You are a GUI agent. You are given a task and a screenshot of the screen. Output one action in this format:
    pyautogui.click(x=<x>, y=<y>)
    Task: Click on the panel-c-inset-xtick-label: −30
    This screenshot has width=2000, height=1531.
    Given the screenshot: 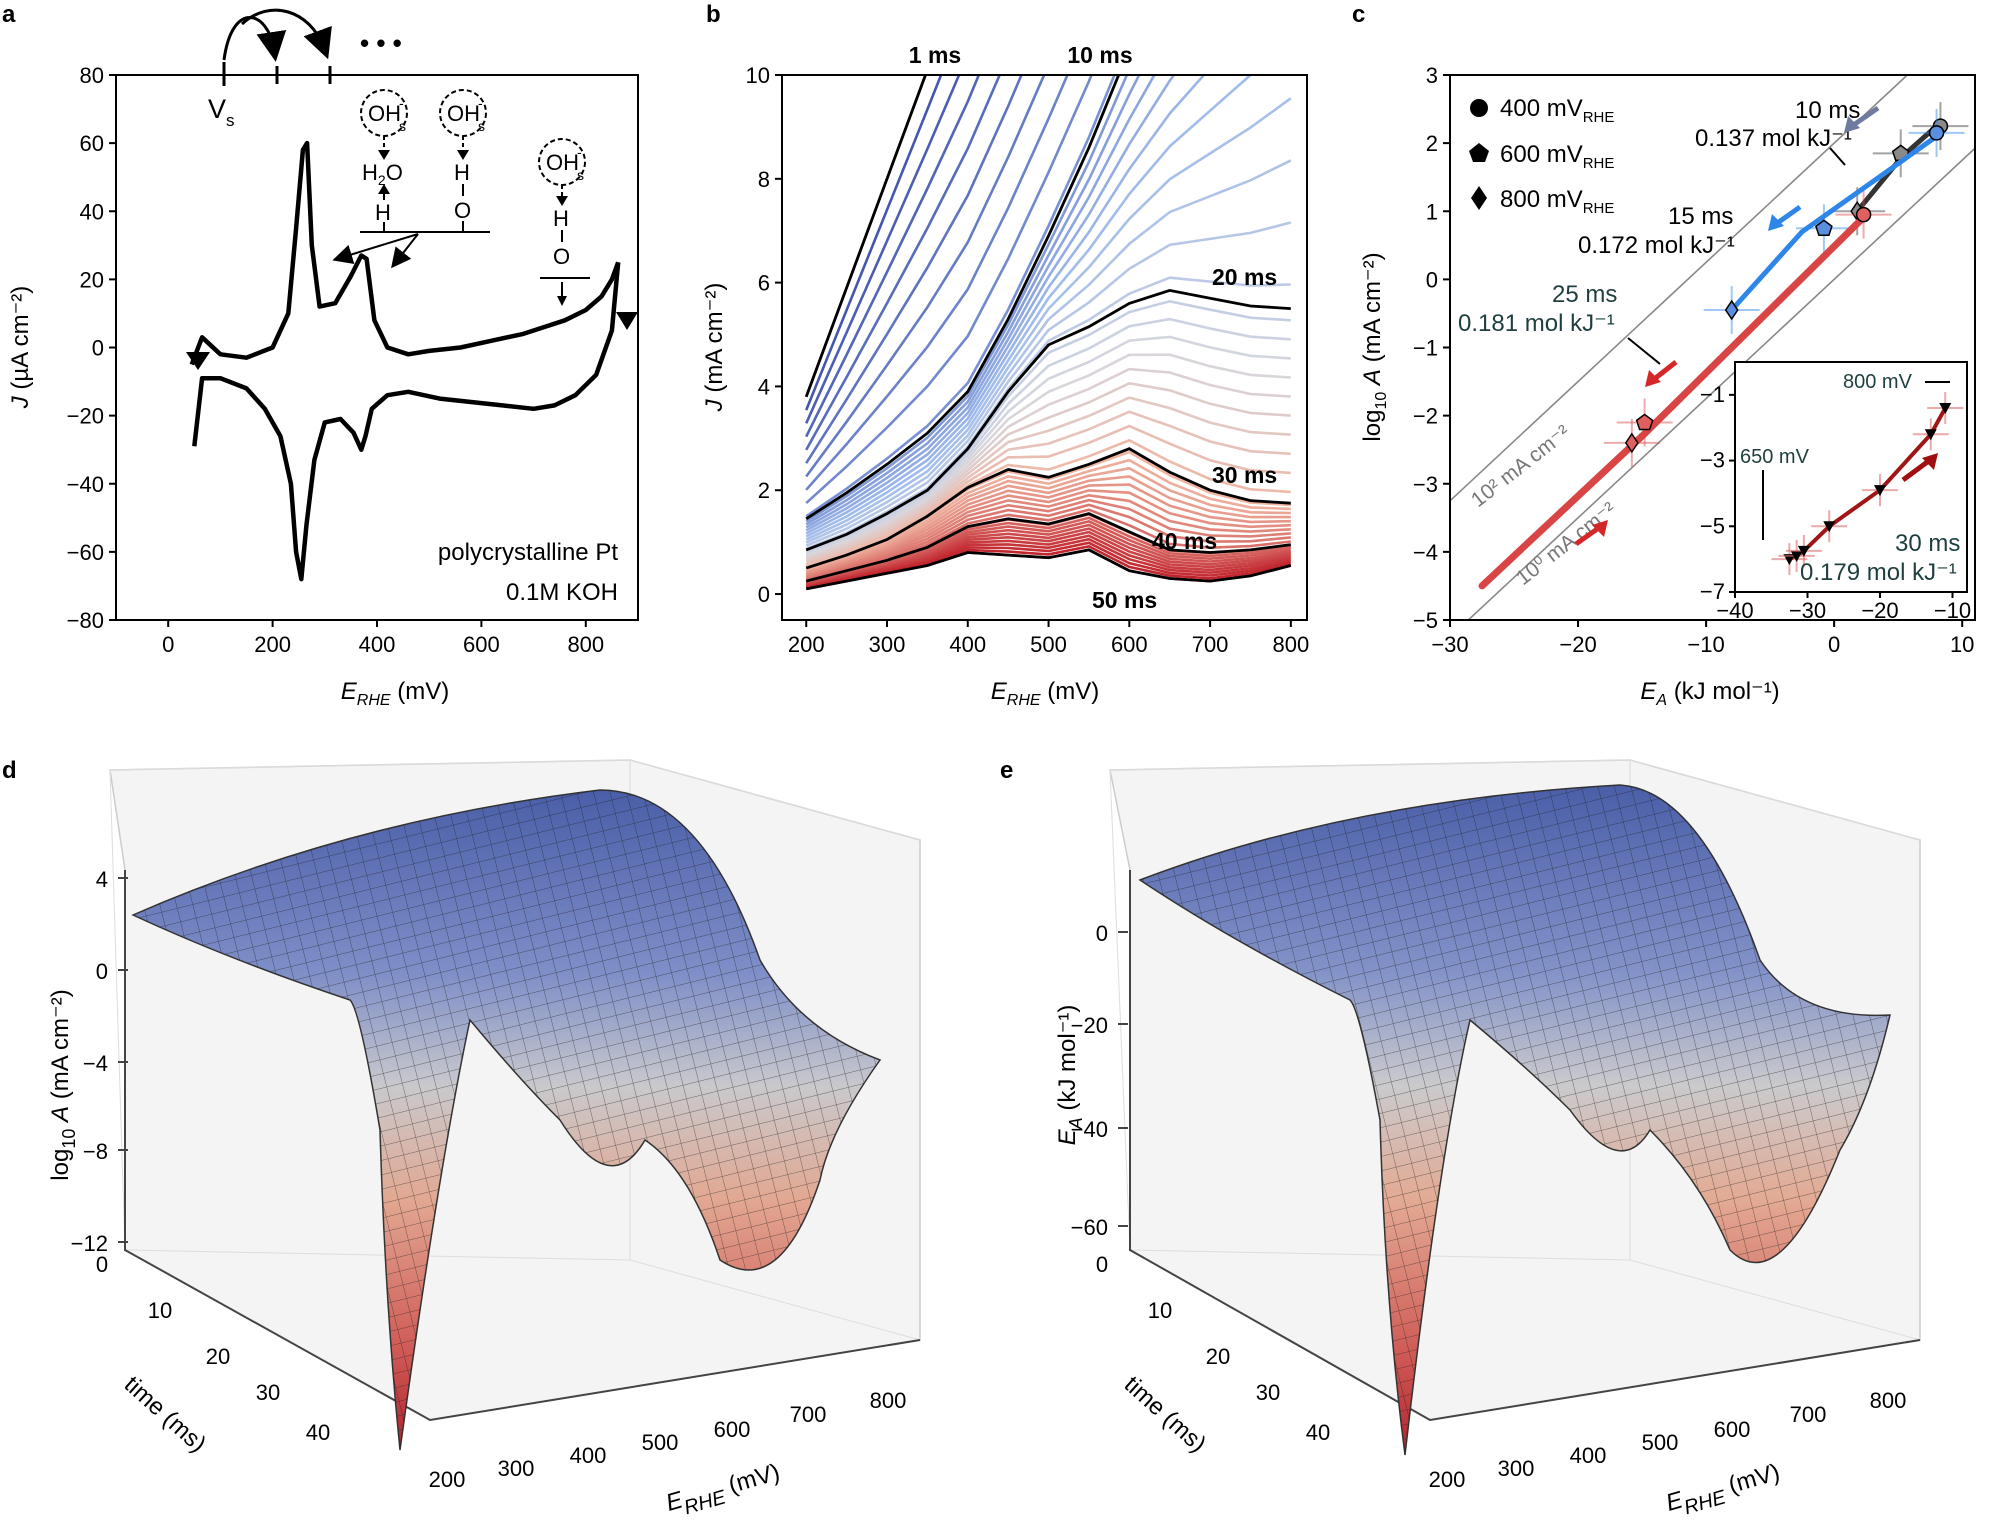 What is the action you would take?
    pyautogui.click(x=1807, y=610)
    